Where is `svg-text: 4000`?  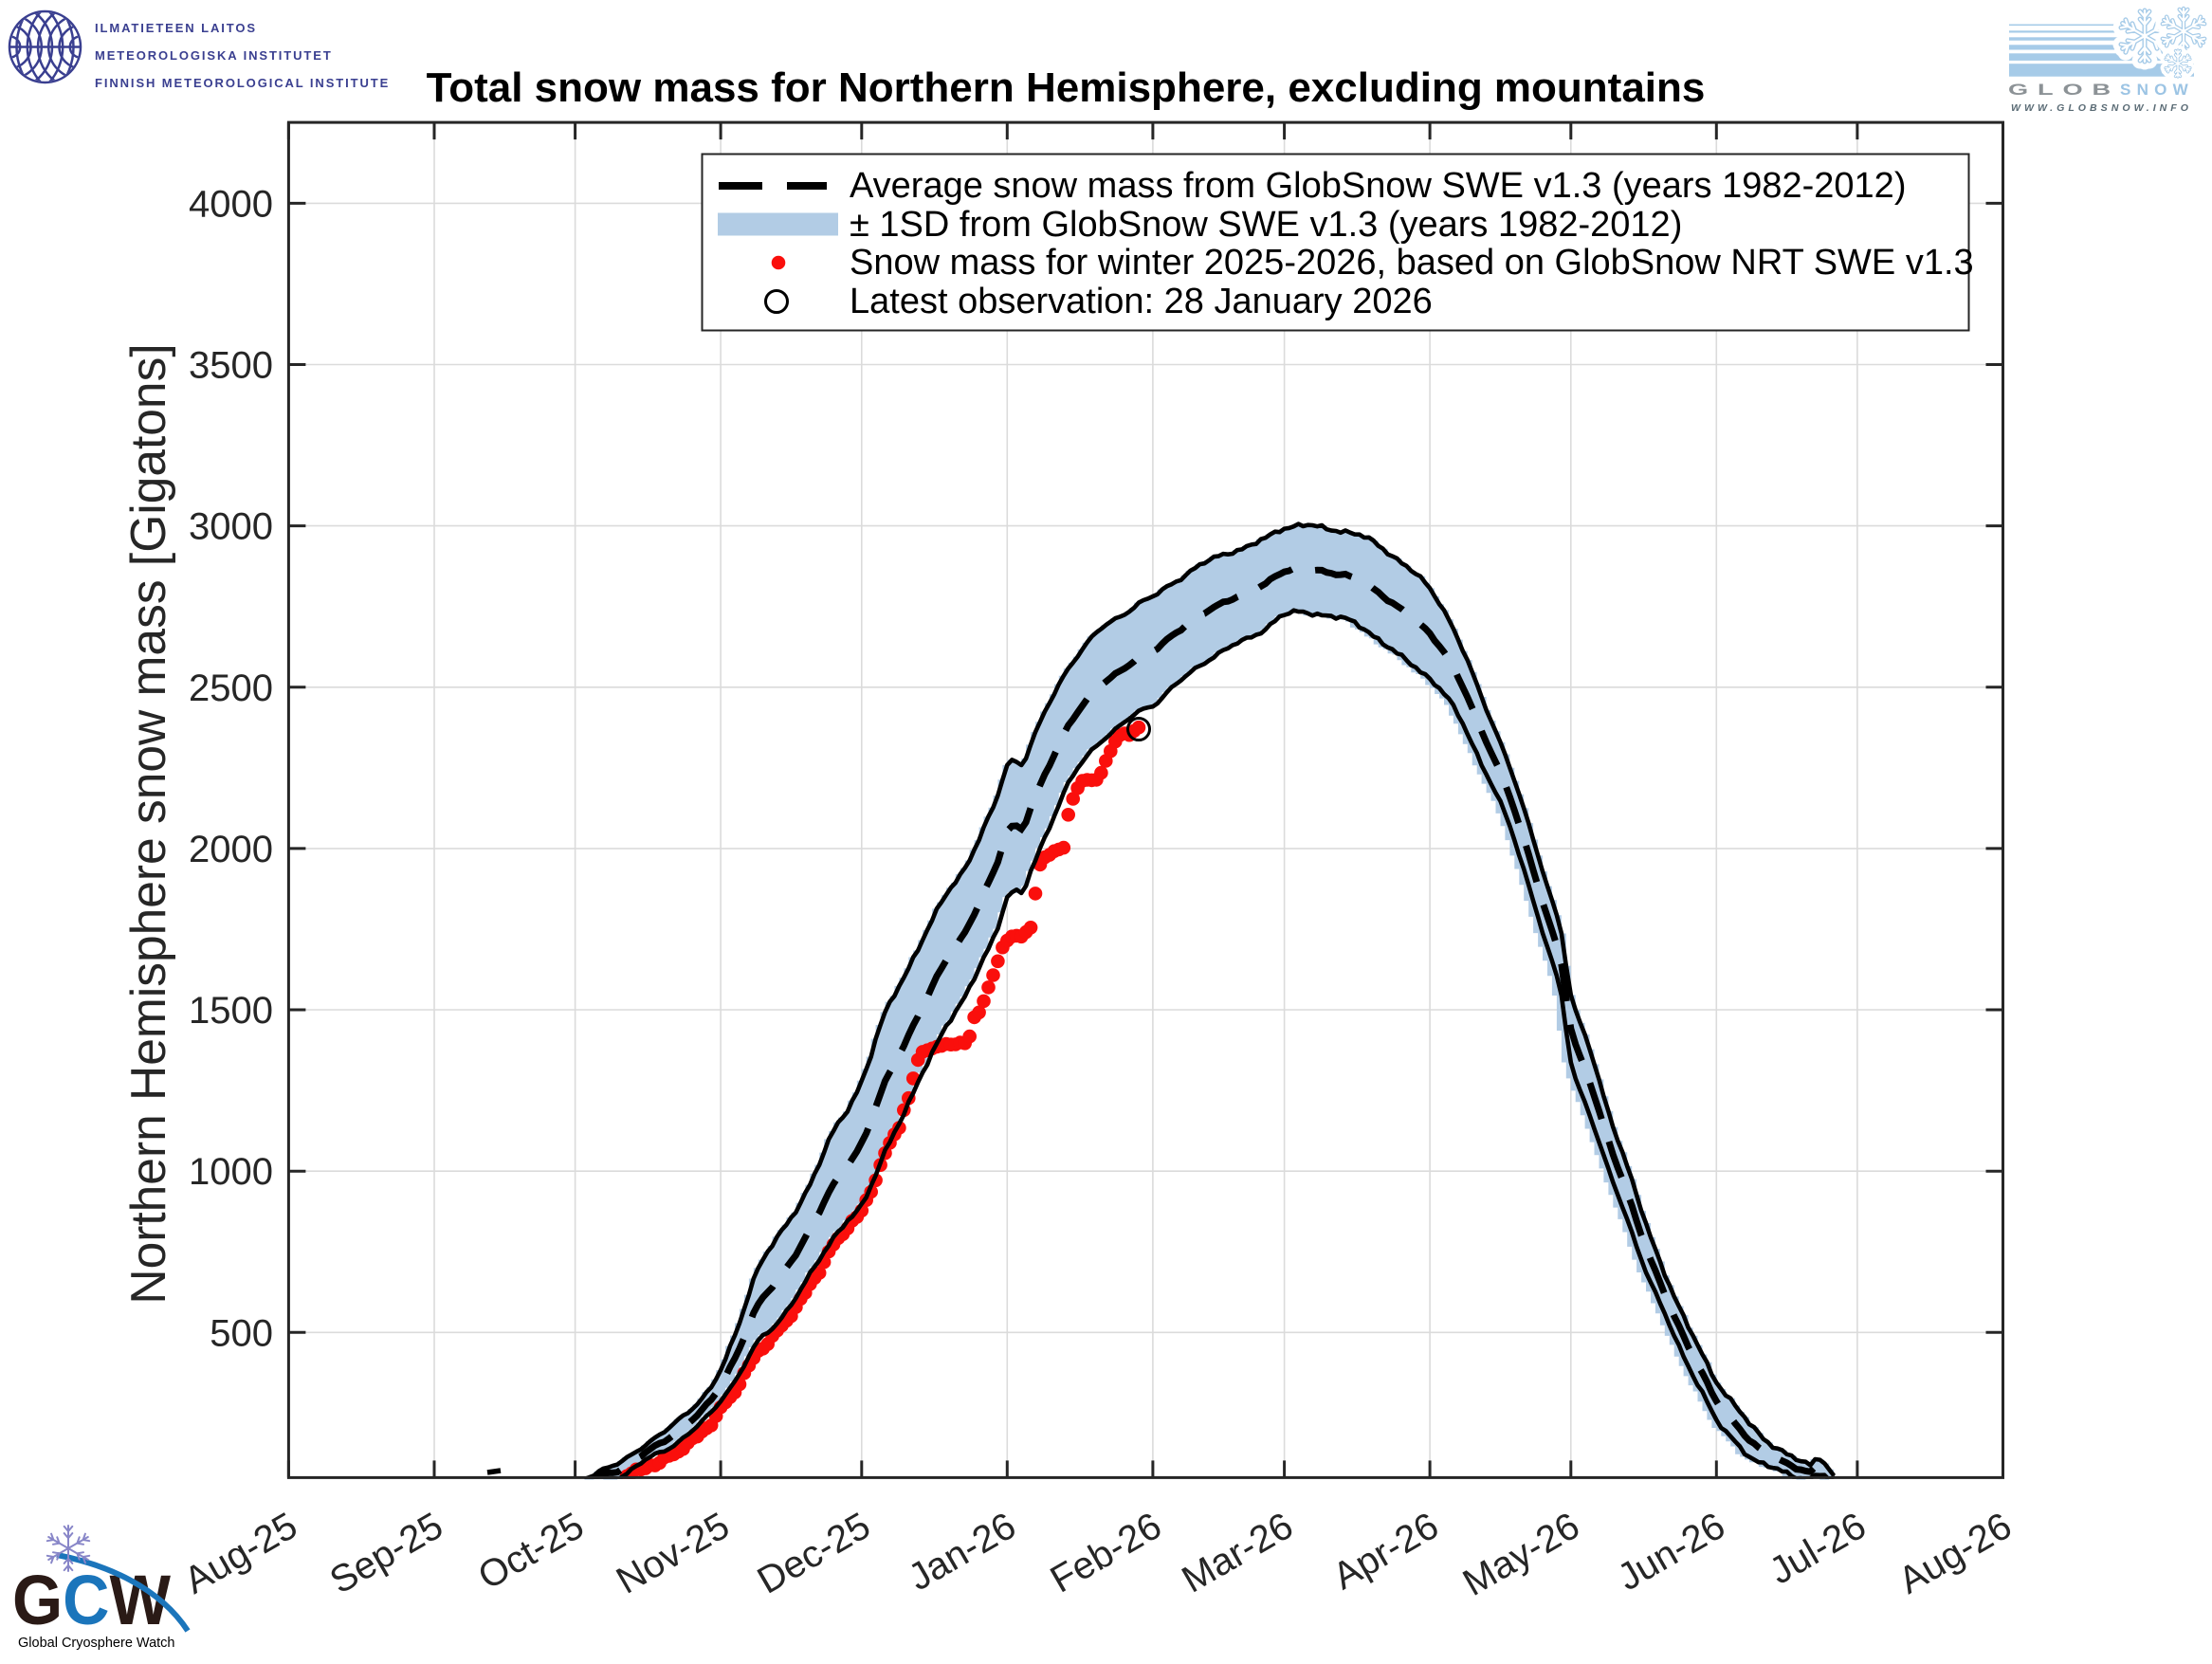
svg-text: 4000 is located at coordinates (231, 204).